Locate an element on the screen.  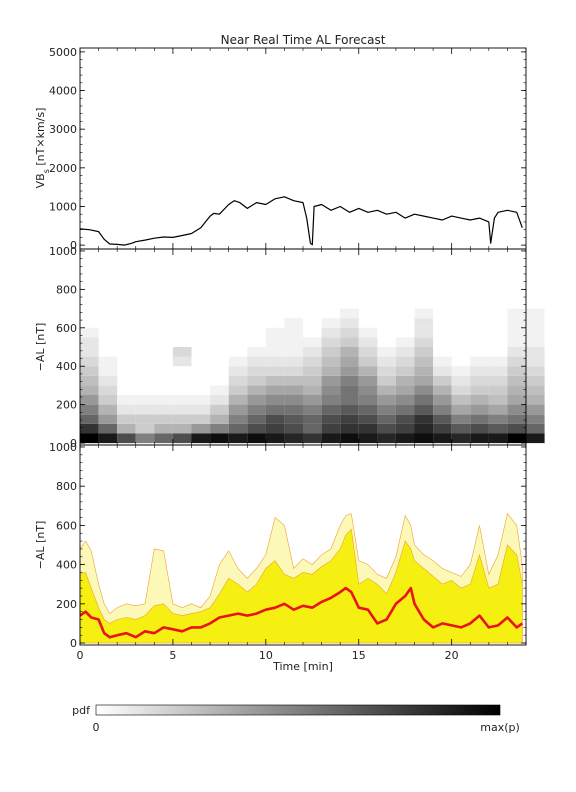
pdf-colorbar-max-label: max(p) is located at coordinates (500, 727).